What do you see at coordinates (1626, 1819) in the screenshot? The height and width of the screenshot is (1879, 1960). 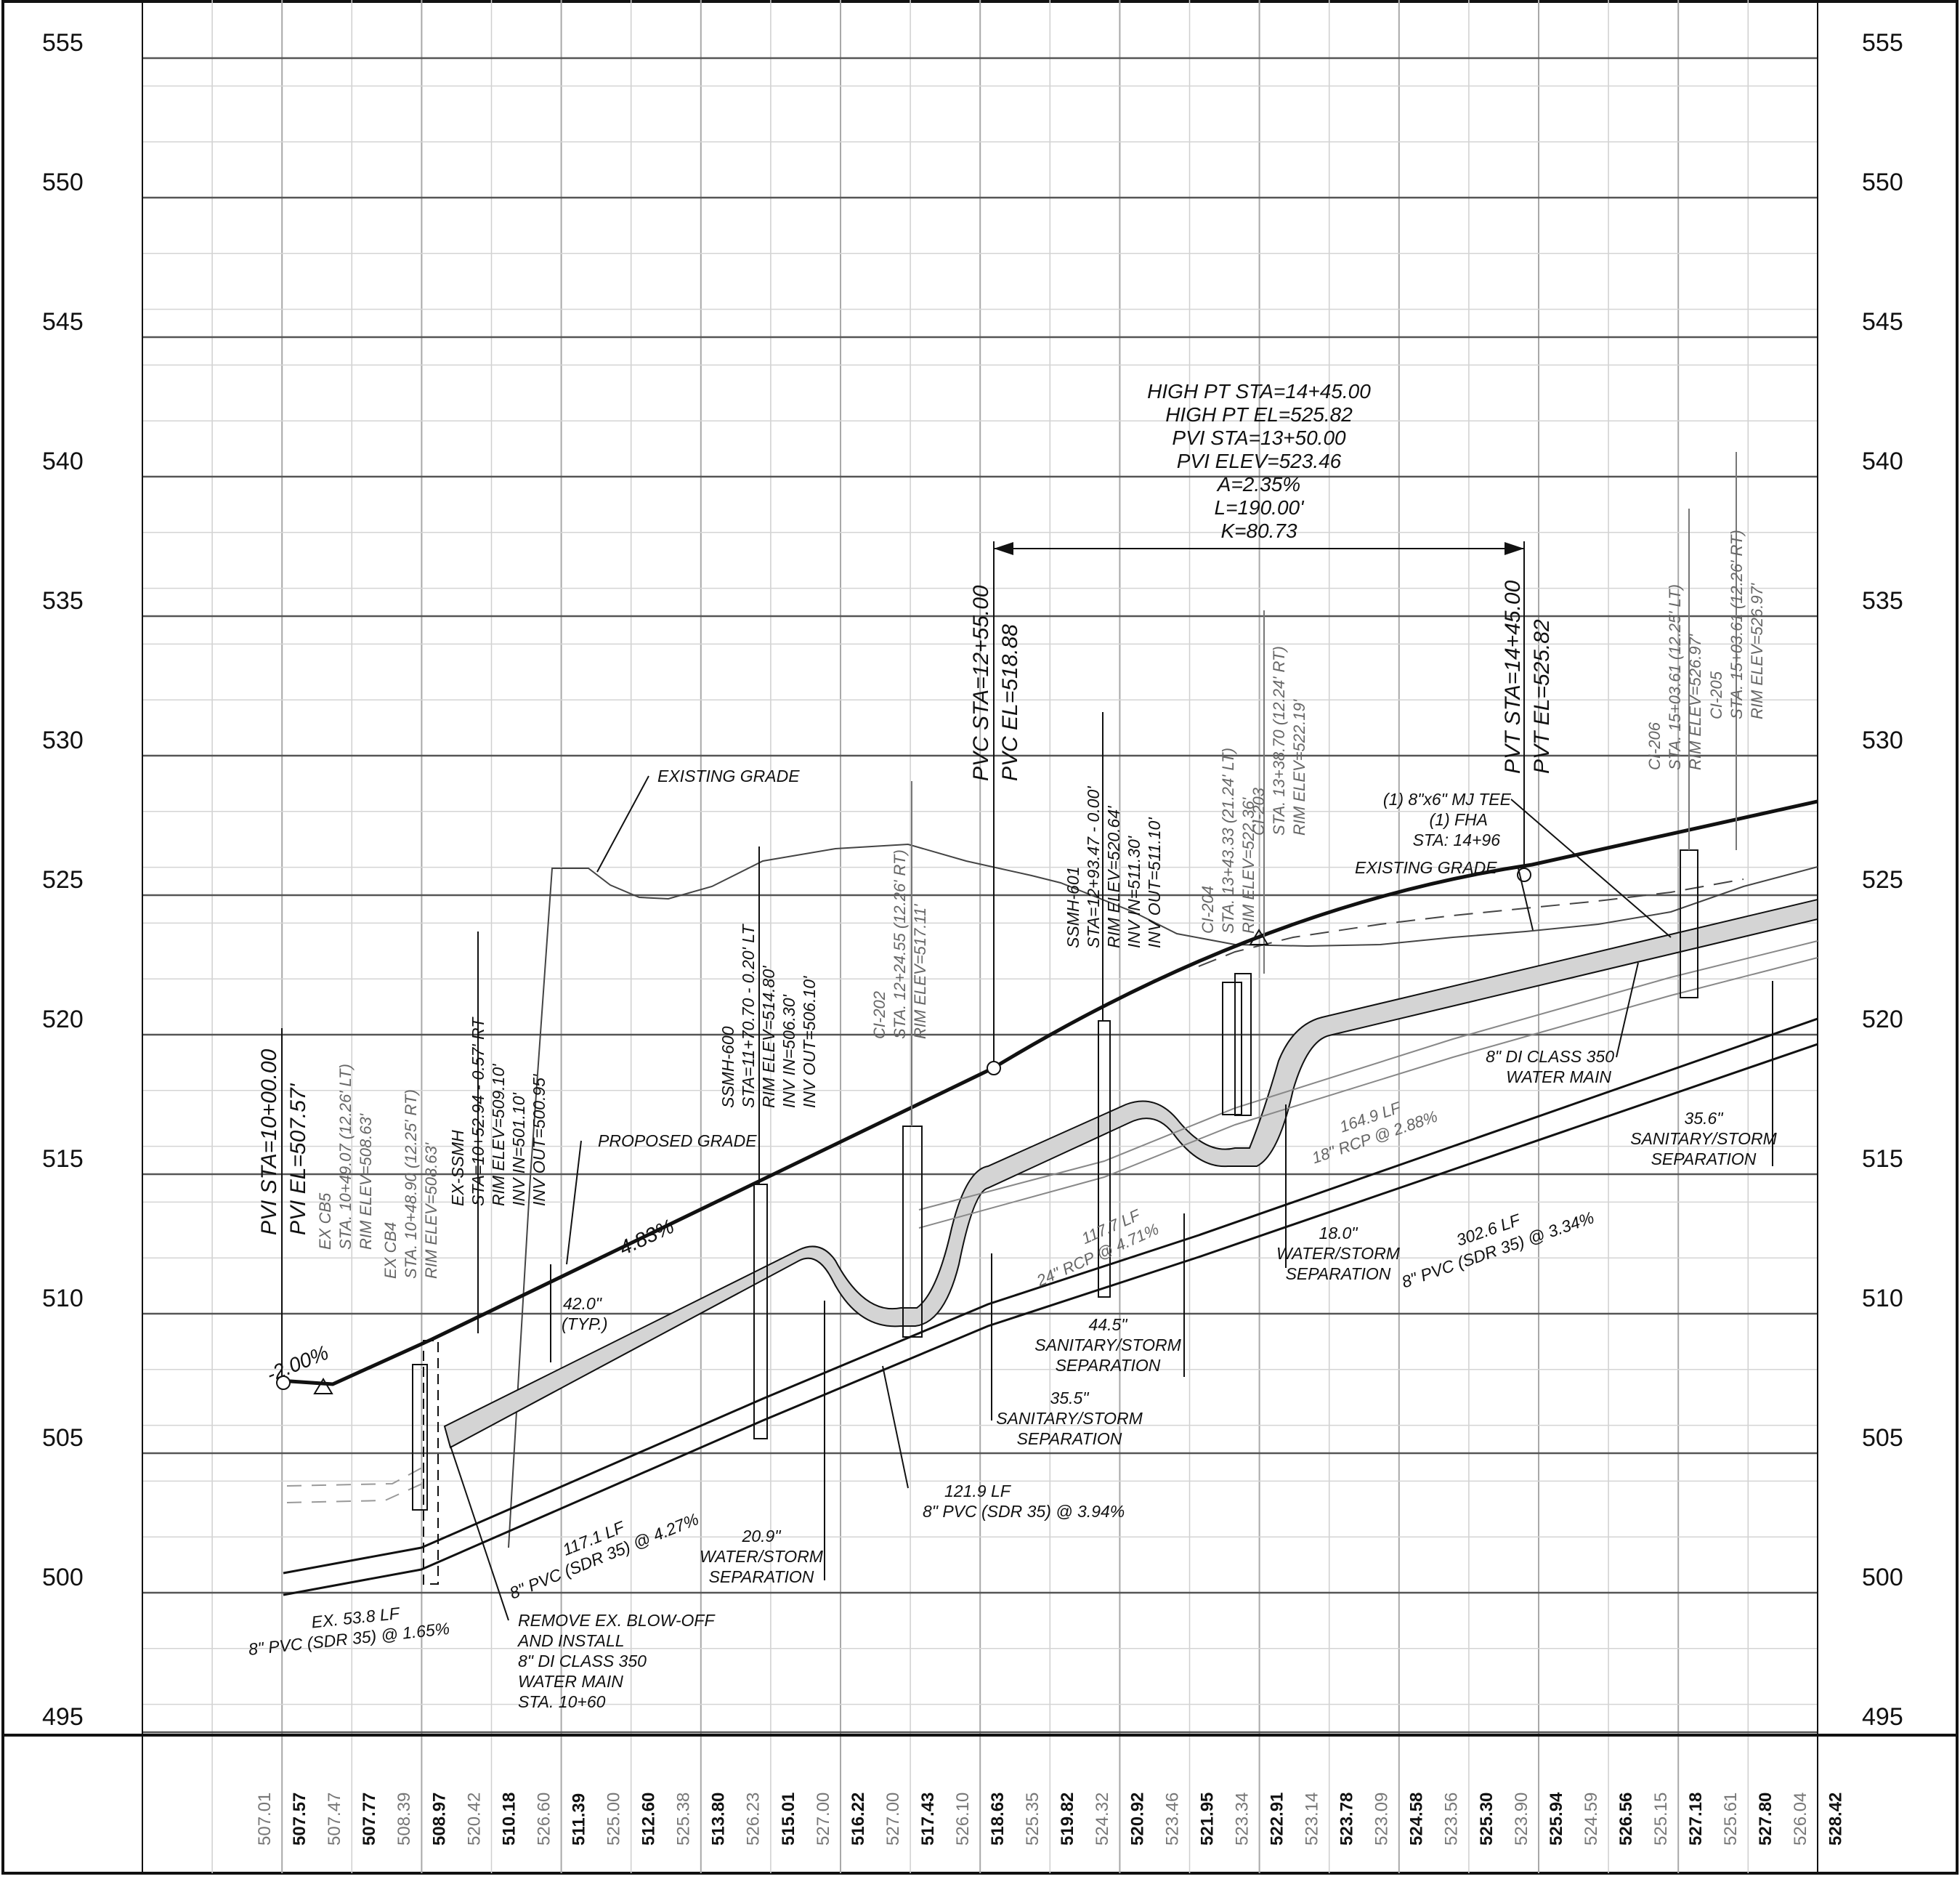 I see `proposed-elevation-value: 526.56` at bounding box center [1626, 1819].